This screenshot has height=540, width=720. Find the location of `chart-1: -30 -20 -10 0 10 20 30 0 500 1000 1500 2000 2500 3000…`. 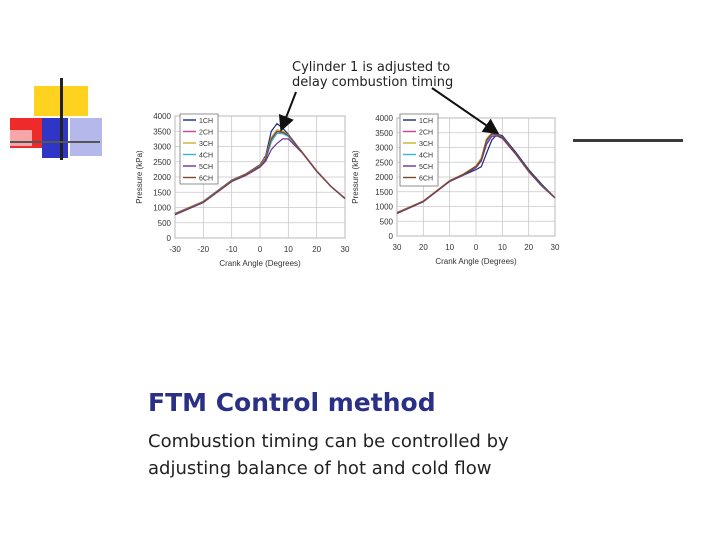

chart-1: -30 -20 -10 0 10 20 30 0 500 1000 1500 2000 2500 3000… is located at coordinates (242, 190).